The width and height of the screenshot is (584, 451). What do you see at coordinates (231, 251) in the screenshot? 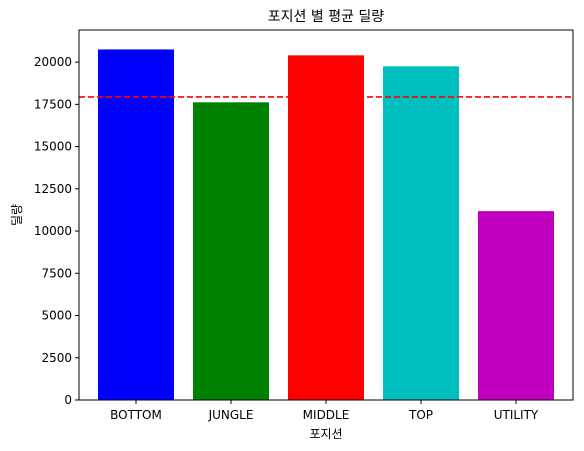
I see `bar-jungle` at bounding box center [231, 251].